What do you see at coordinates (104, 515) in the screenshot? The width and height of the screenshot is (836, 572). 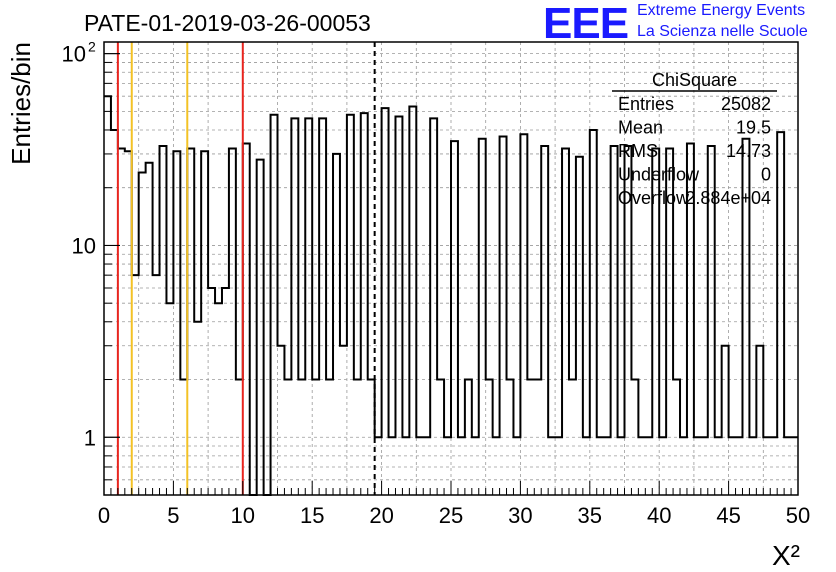 I see `x-tick-label: 0` at bounding box center [104, 515].